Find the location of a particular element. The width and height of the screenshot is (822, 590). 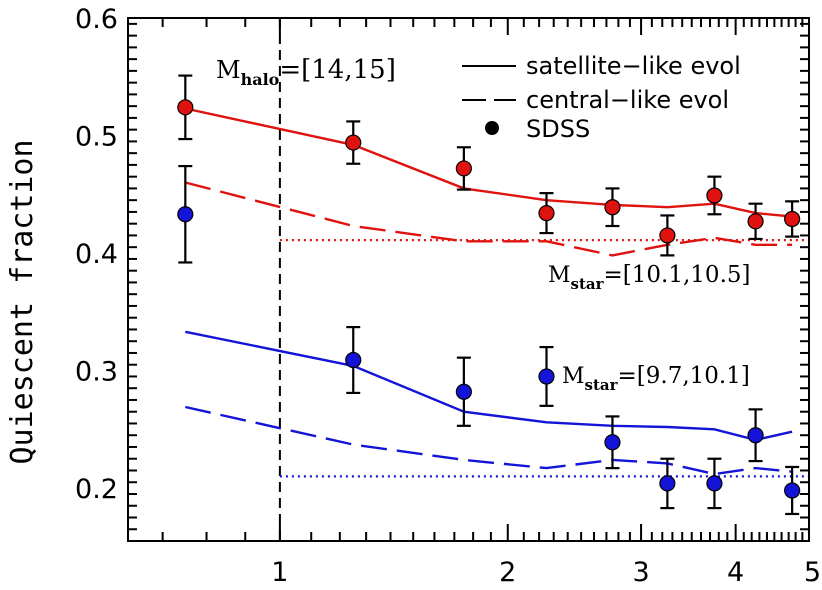

high-mass-annotation: Mstar=[10.1,10.5] is located at coordinates (649, 277).